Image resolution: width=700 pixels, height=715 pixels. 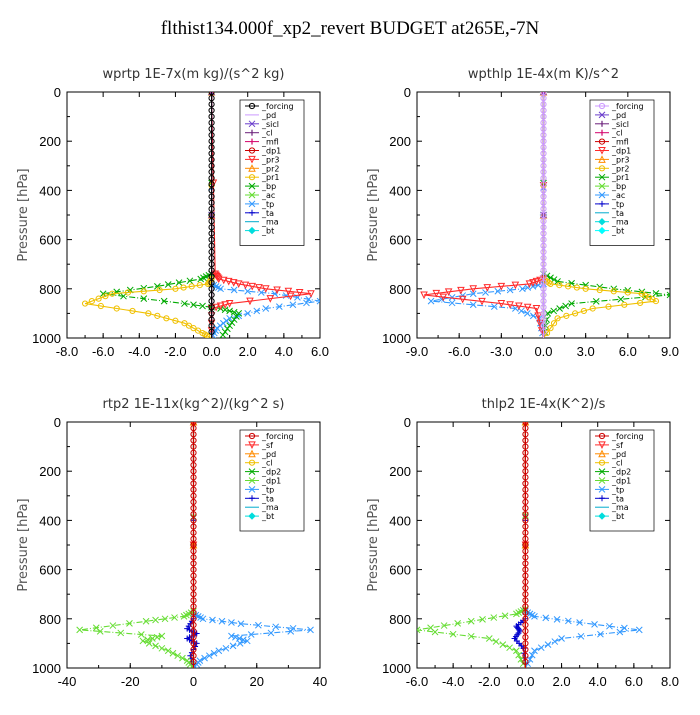 I want to click on legend-label: _bp, so click(x=268, y=186).